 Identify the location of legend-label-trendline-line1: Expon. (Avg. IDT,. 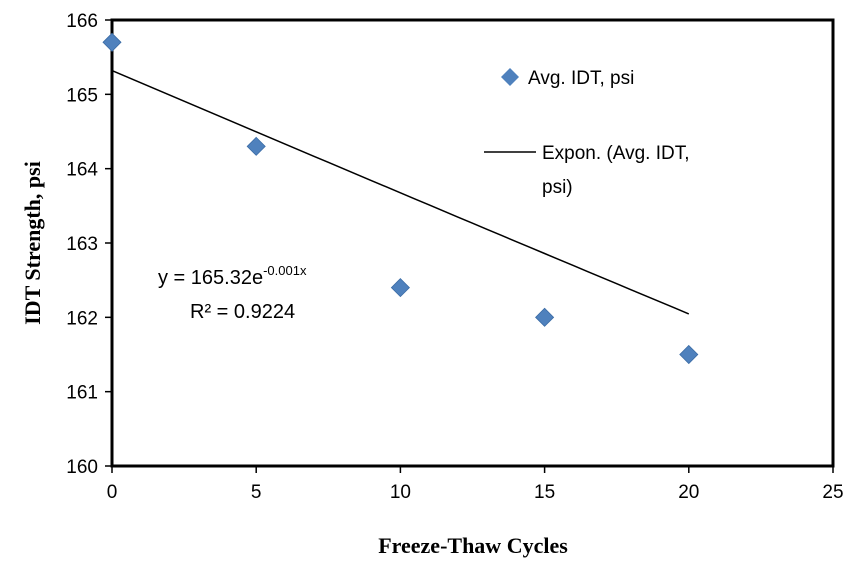
(616, 153).